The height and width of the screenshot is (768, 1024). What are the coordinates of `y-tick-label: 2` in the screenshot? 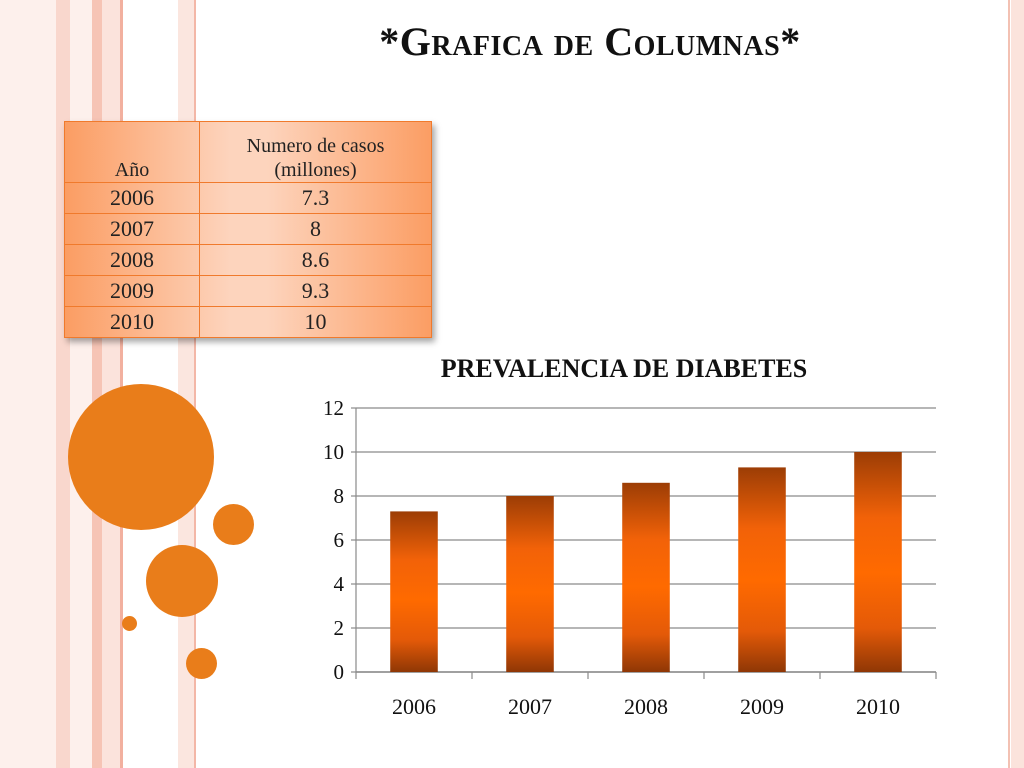 It's located at (339, 628).